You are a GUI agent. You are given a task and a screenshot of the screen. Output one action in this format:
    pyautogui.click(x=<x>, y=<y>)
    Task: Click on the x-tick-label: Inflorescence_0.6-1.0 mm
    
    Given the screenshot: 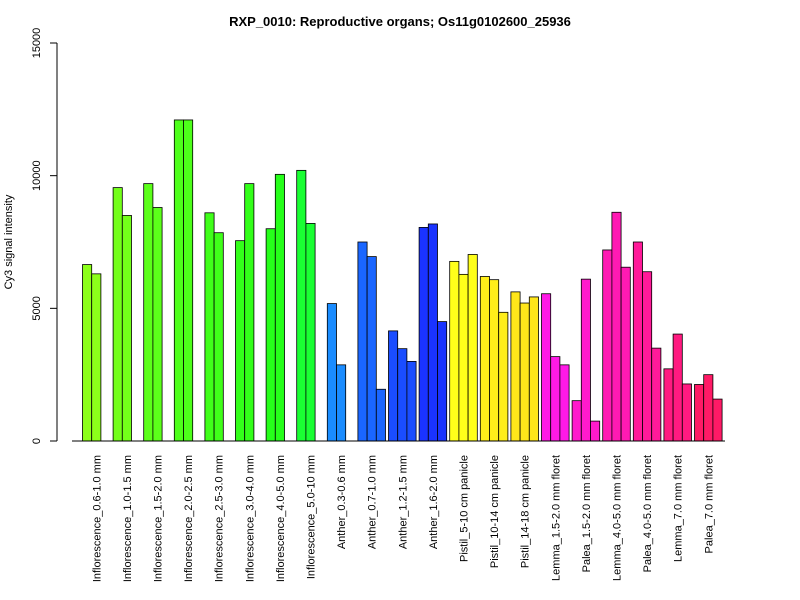 What is the action you would take?
    pyautogui.click(x=97, y=518)
    